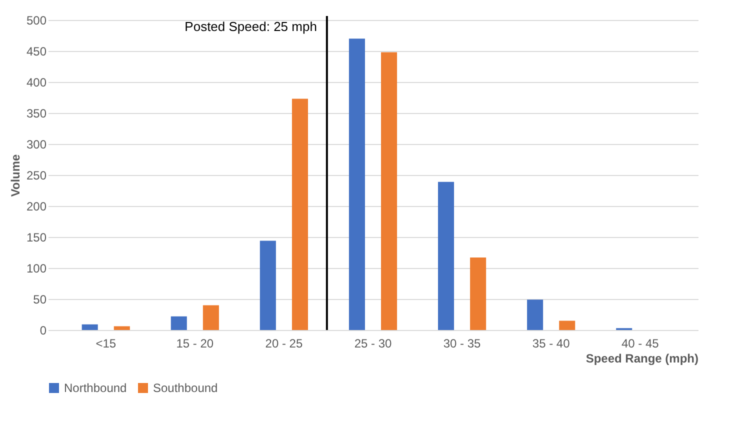 The image size is (746, 436). I want to click on y-tick-label: 350, so click(36, 113).